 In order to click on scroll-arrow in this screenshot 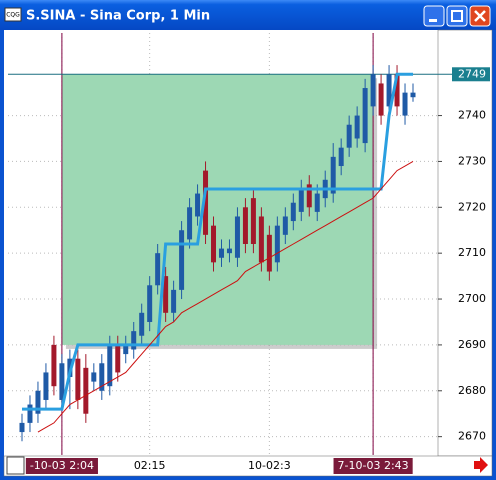, I will do `click(481, 465)`.